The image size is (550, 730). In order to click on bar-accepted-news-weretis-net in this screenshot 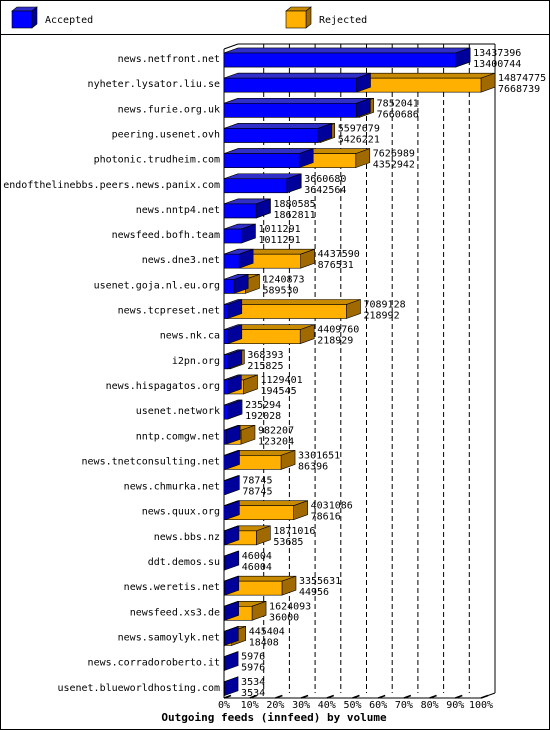, I will do `click(231, 585)`.